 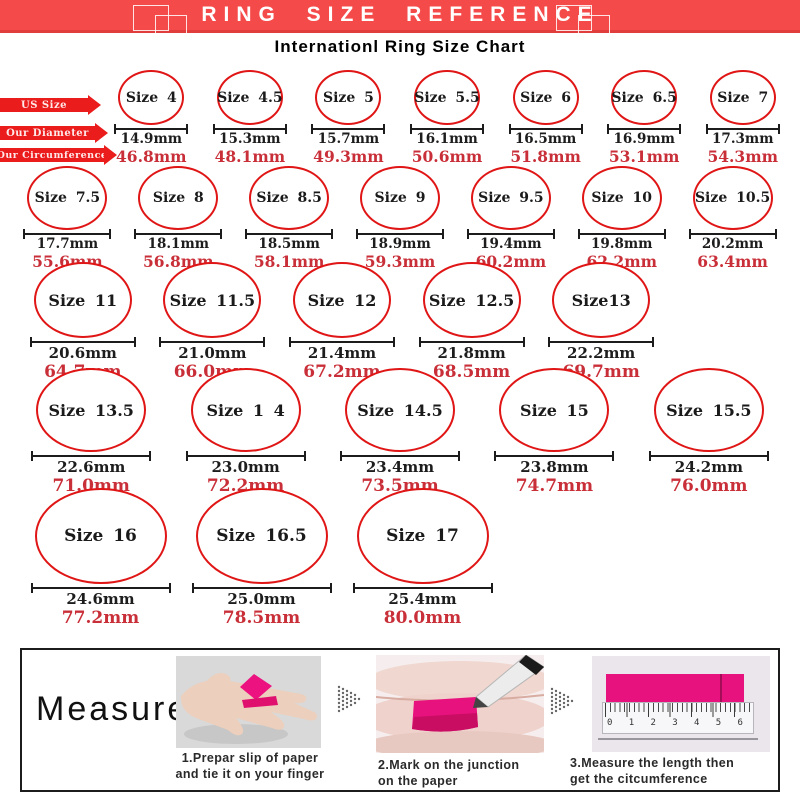 I want to click on ring-size-item: Size 11.5 21.0mm 66.0mm, so click(x=213, y=322).